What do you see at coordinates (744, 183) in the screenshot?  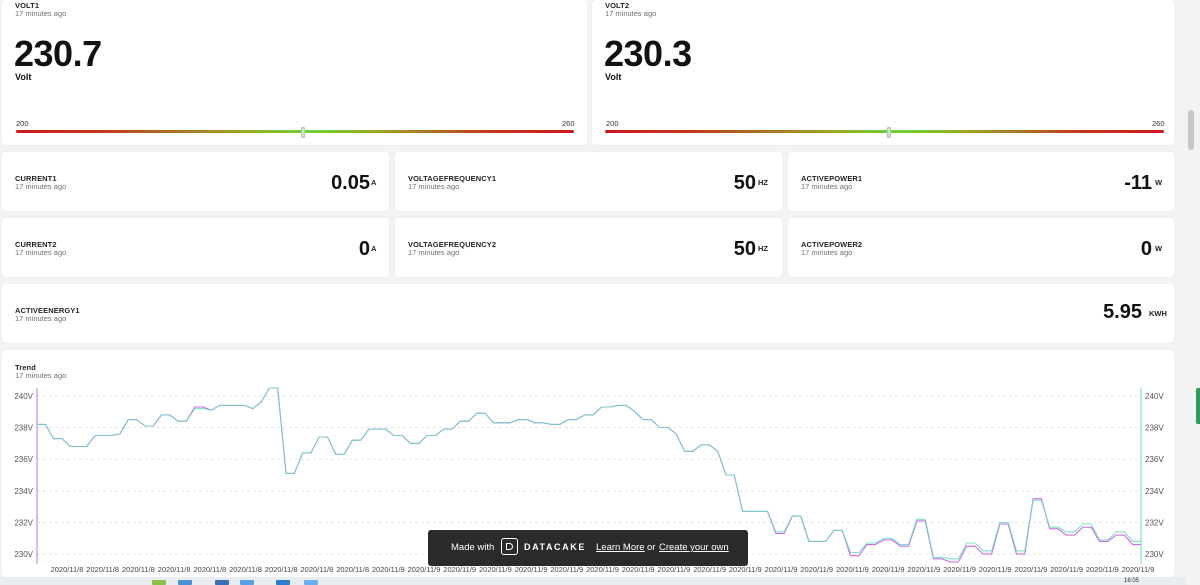 I see `voltagefrequency1-value: 50` at bounding box center [744, 183].